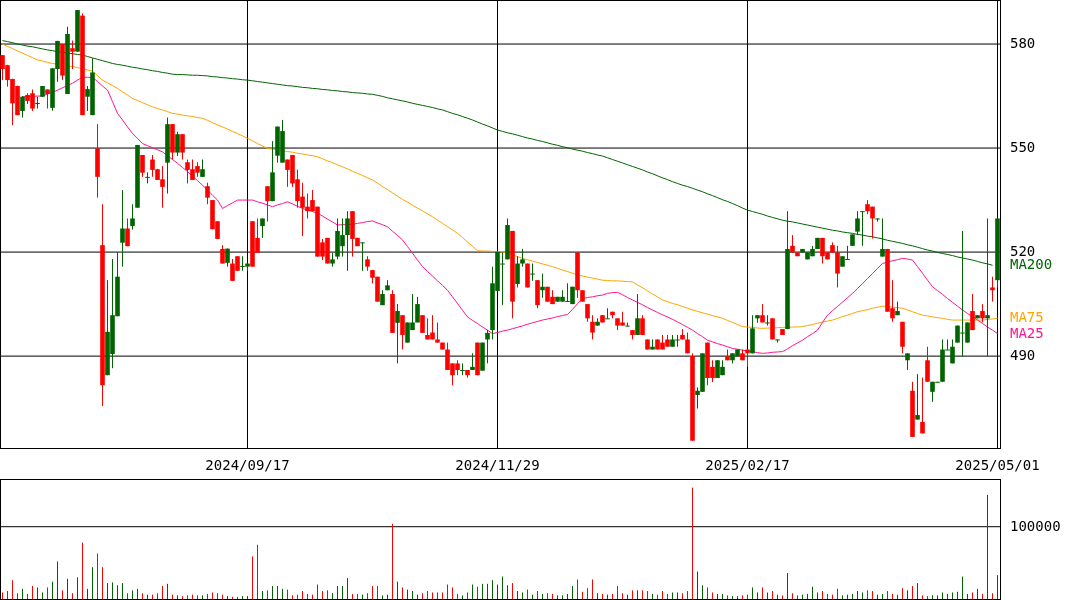 This screenshot has height=600, width=1065. I want to click on y-tick-label: 100000, so click(1035, 525).